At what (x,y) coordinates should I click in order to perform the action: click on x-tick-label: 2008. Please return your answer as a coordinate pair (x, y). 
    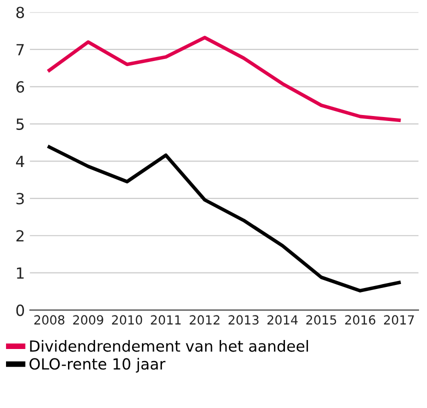
    Looking at the image, I should click on (49, 320).